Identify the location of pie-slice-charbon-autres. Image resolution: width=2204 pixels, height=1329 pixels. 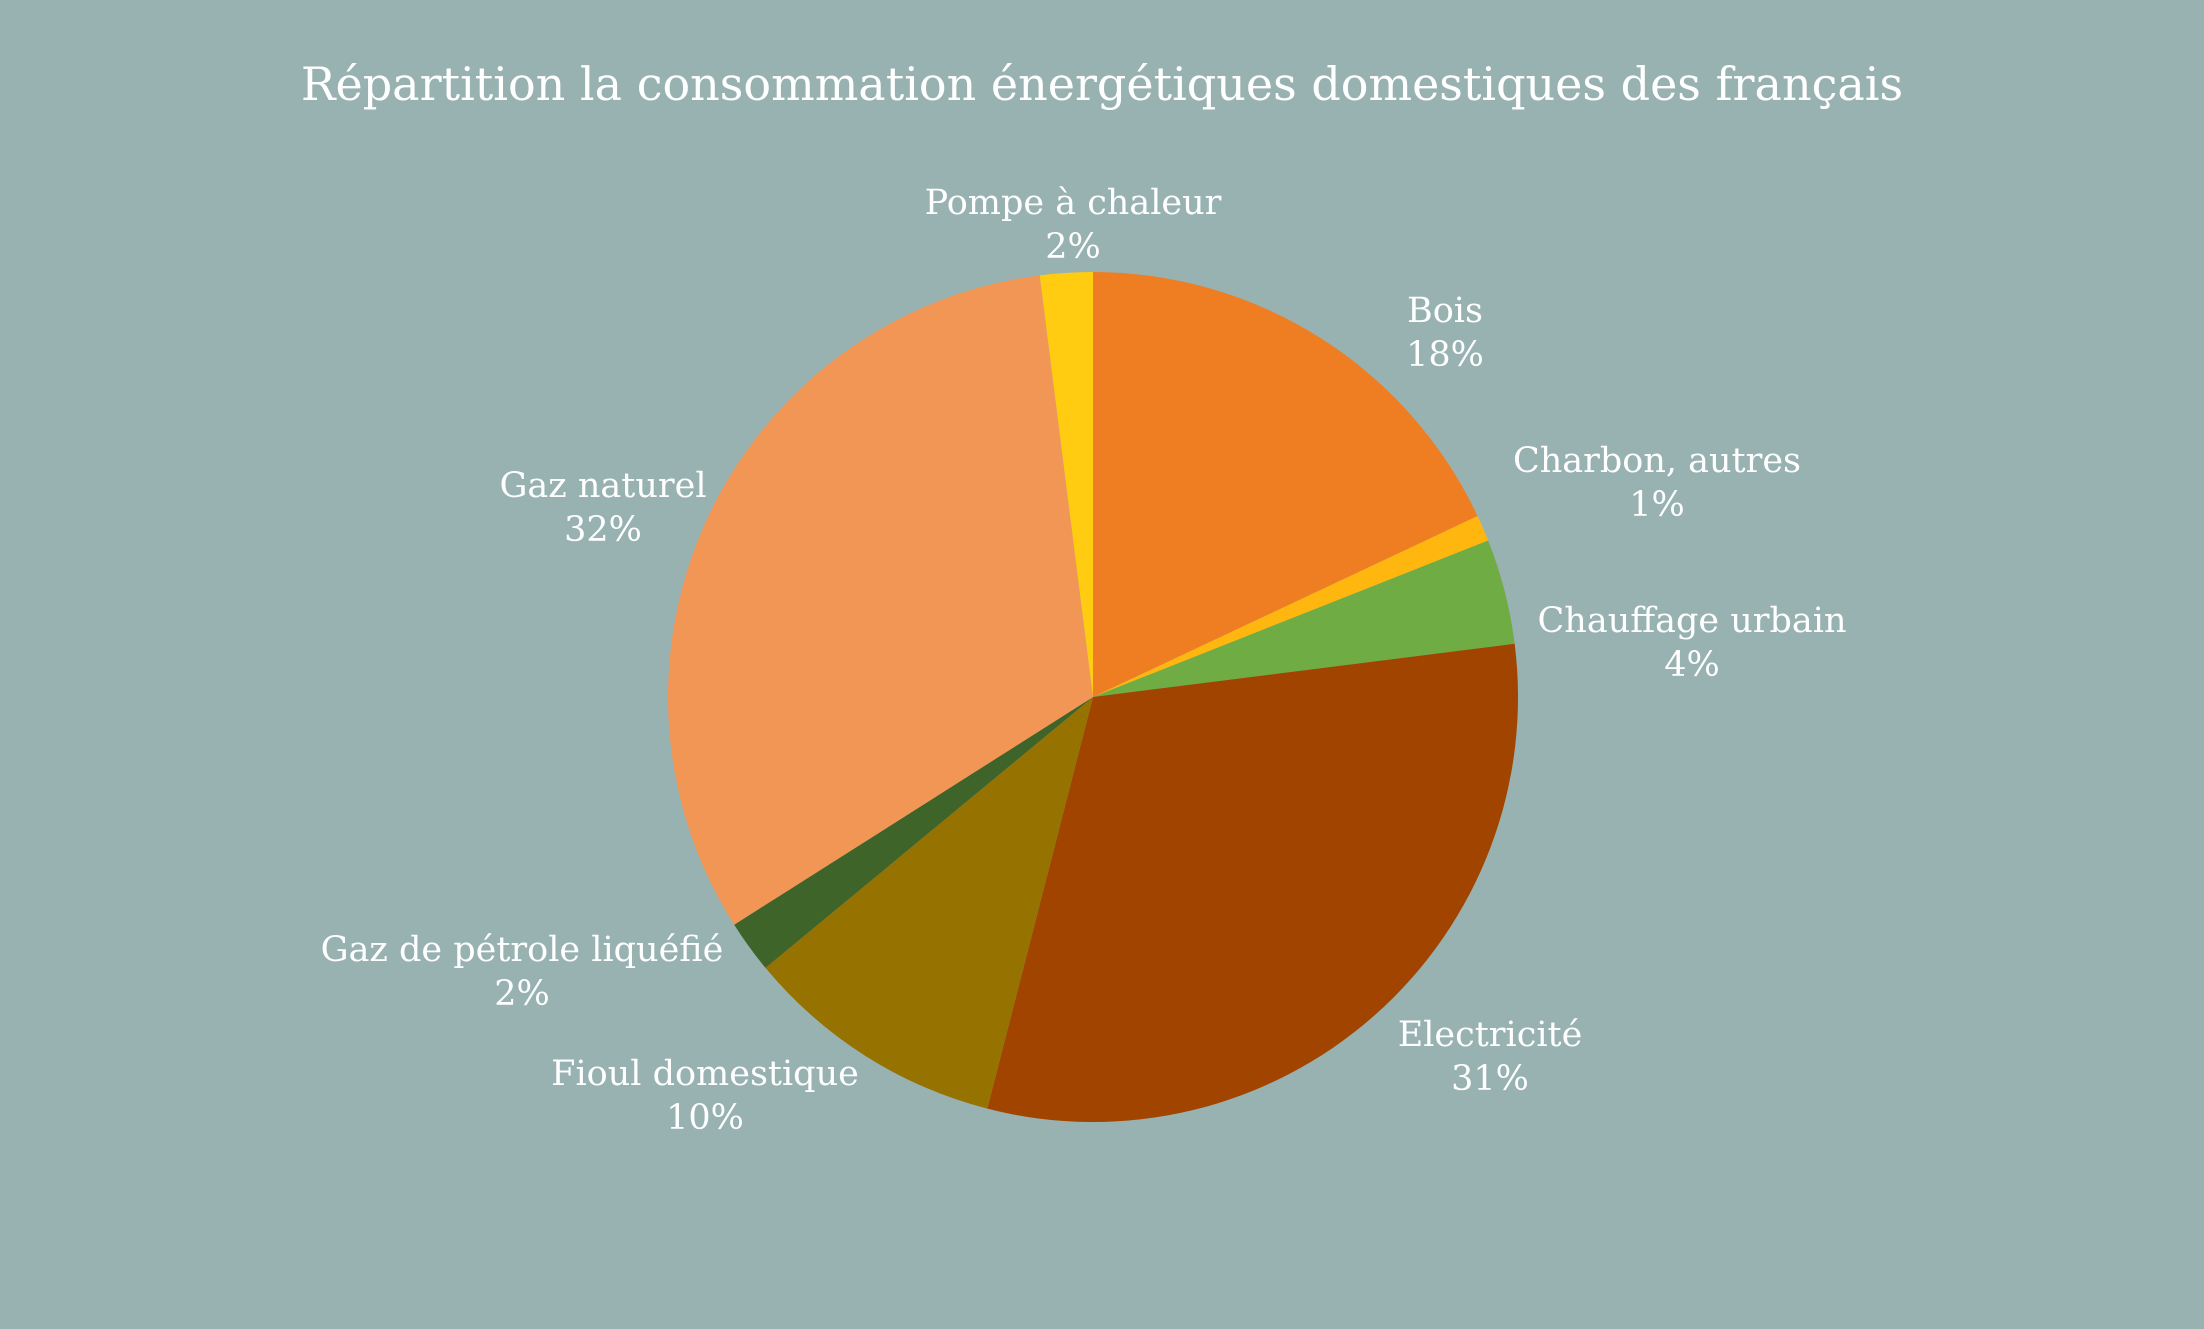
(1291, 606).